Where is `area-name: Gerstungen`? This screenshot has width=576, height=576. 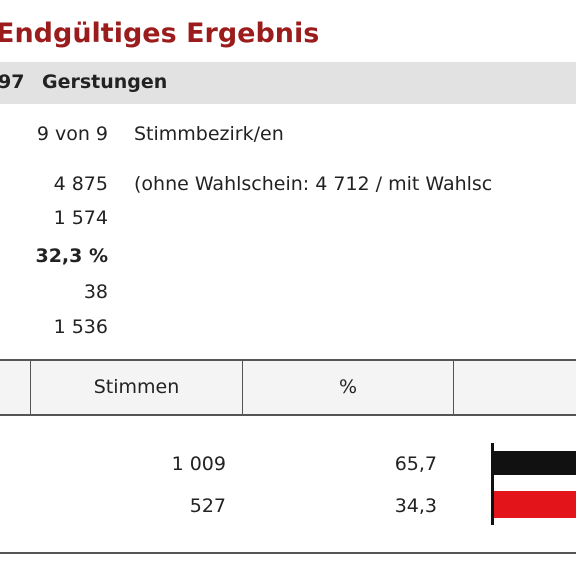 area-name: Gerstungen is located at coordinates (105, 82).